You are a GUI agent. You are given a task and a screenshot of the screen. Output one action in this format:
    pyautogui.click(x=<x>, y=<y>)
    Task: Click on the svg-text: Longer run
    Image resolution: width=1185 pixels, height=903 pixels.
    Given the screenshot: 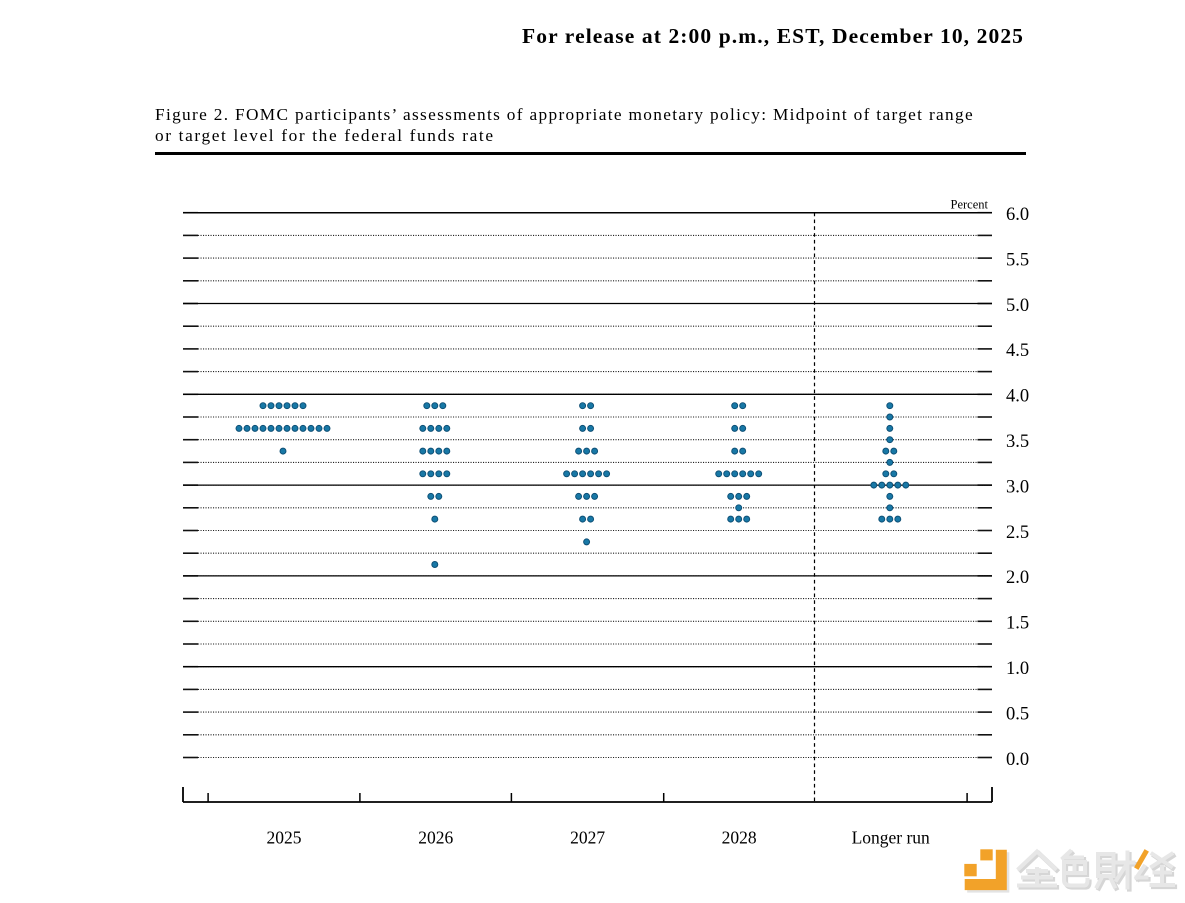 What is the action you would take?
    pyautogui.click(x=891, y=838)
    